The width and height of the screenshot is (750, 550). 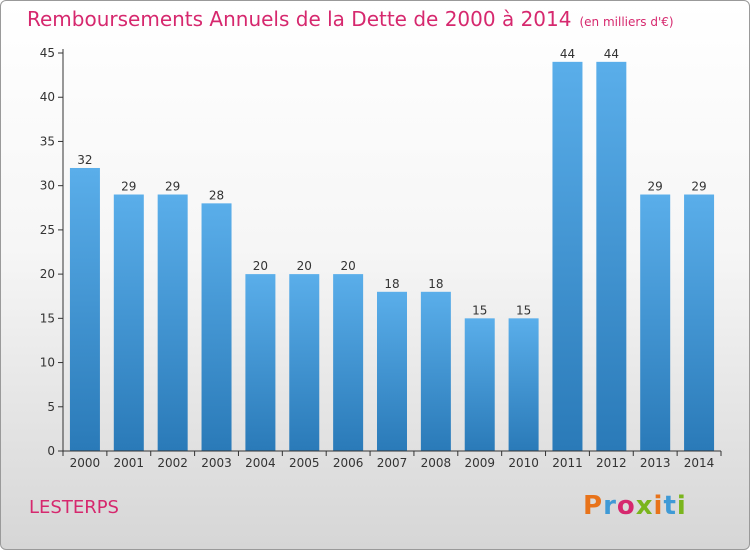 I want to click on data-label: 32, so click(x=84, y=160).